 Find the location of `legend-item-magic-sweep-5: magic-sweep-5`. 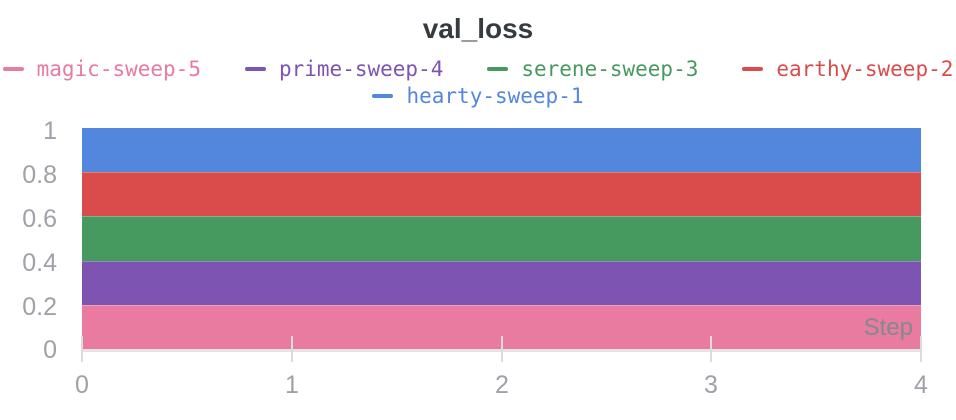

legend-item-magic-sweep-5: magic-sweep-5 is located at coordinates (101, 68).